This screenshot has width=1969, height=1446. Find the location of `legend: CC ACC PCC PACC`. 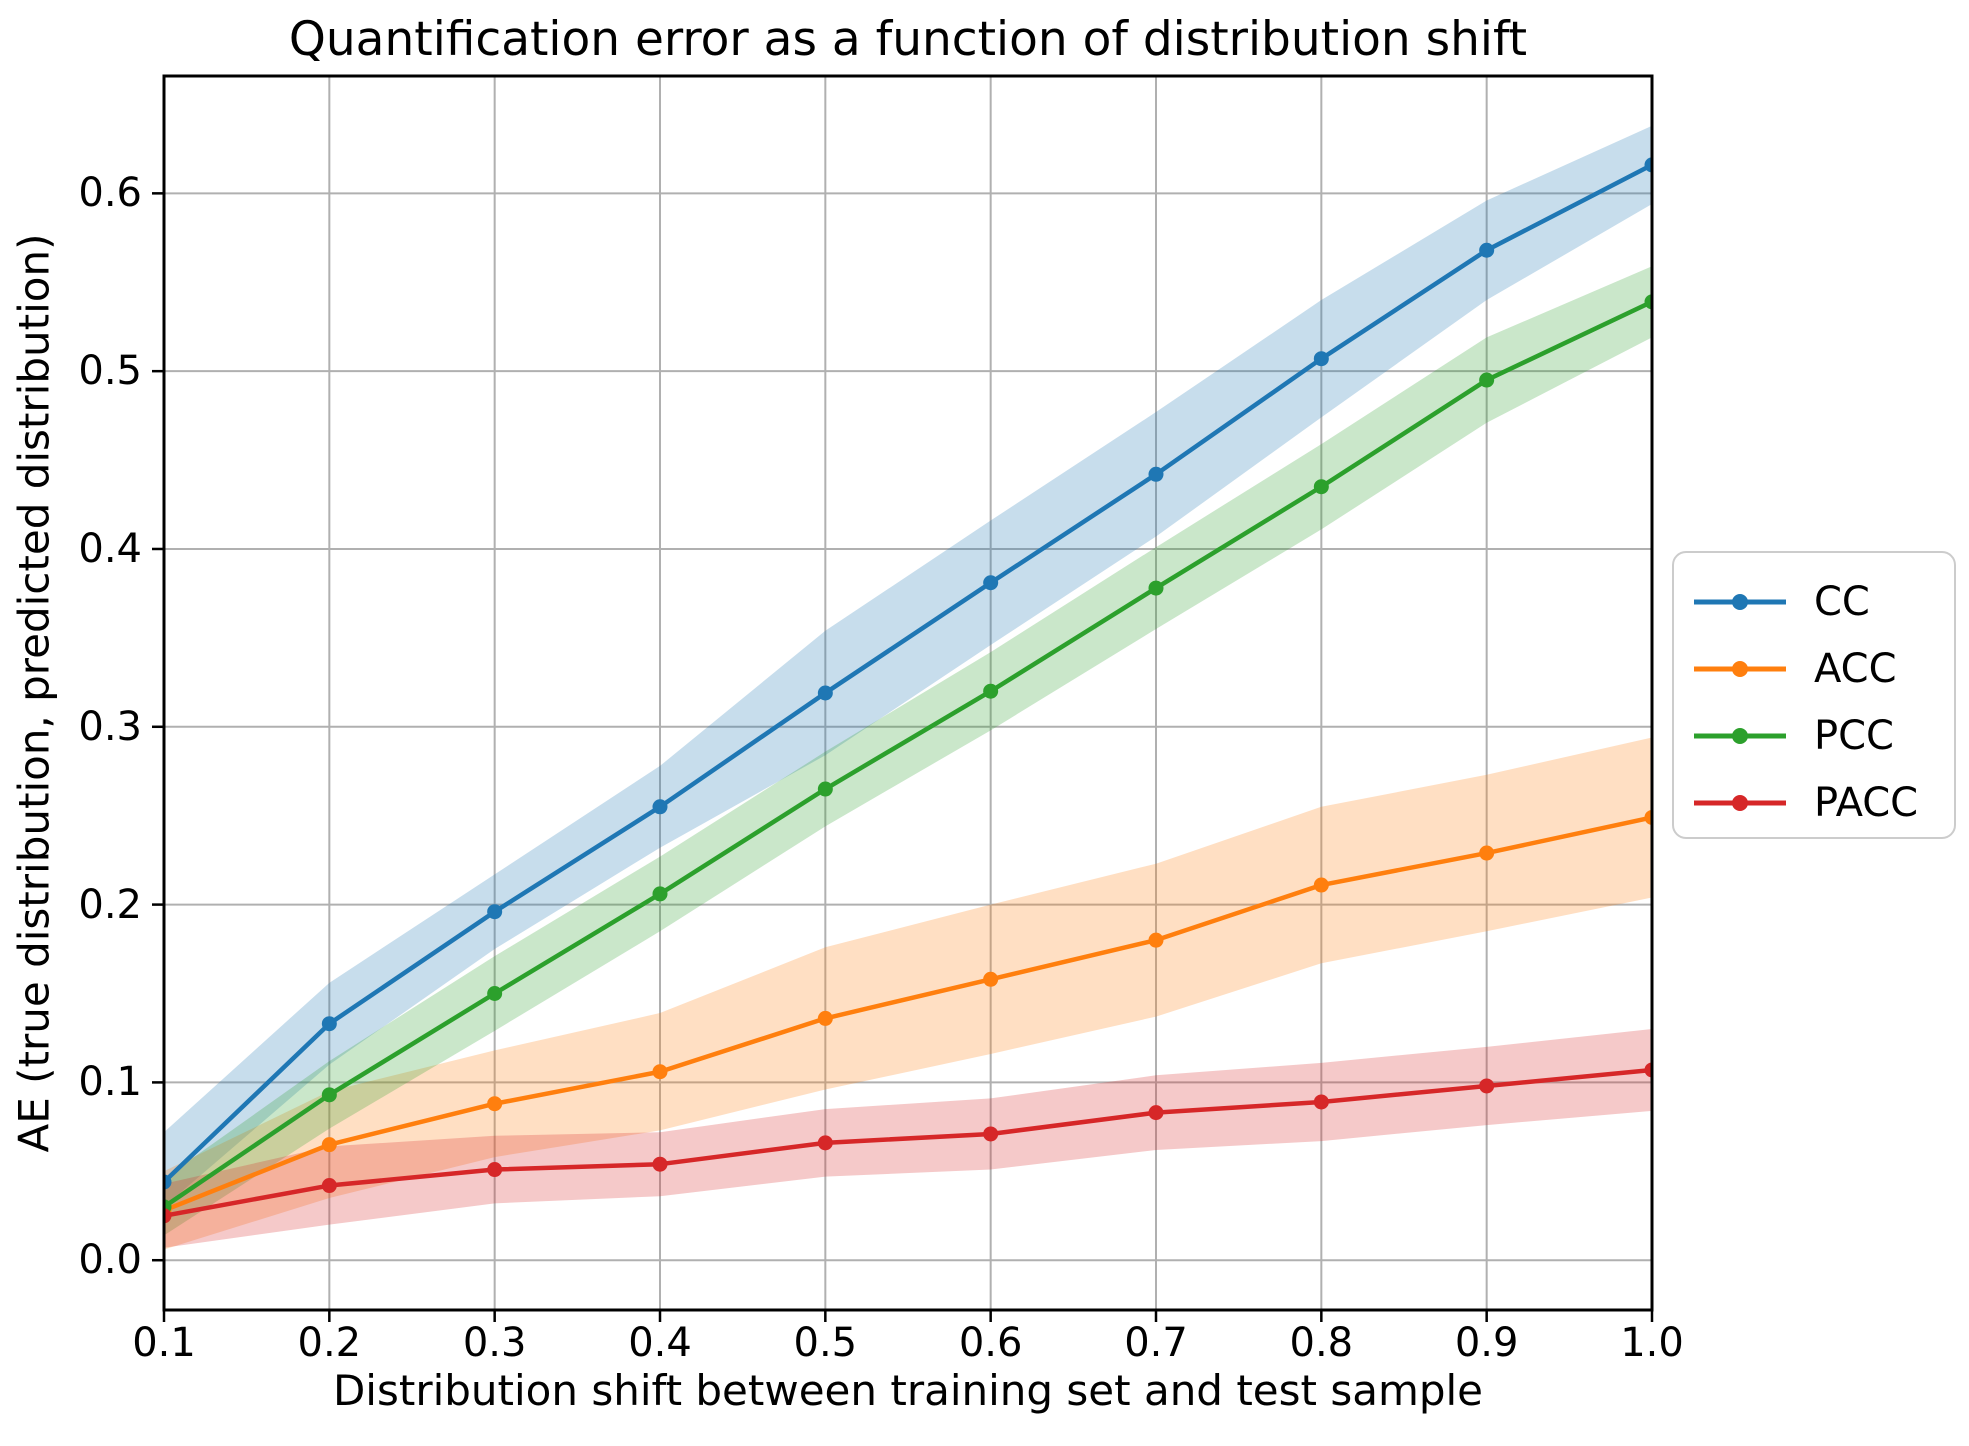

legend: CC ACC PCC PACC is located at coordinates (1814, 695).